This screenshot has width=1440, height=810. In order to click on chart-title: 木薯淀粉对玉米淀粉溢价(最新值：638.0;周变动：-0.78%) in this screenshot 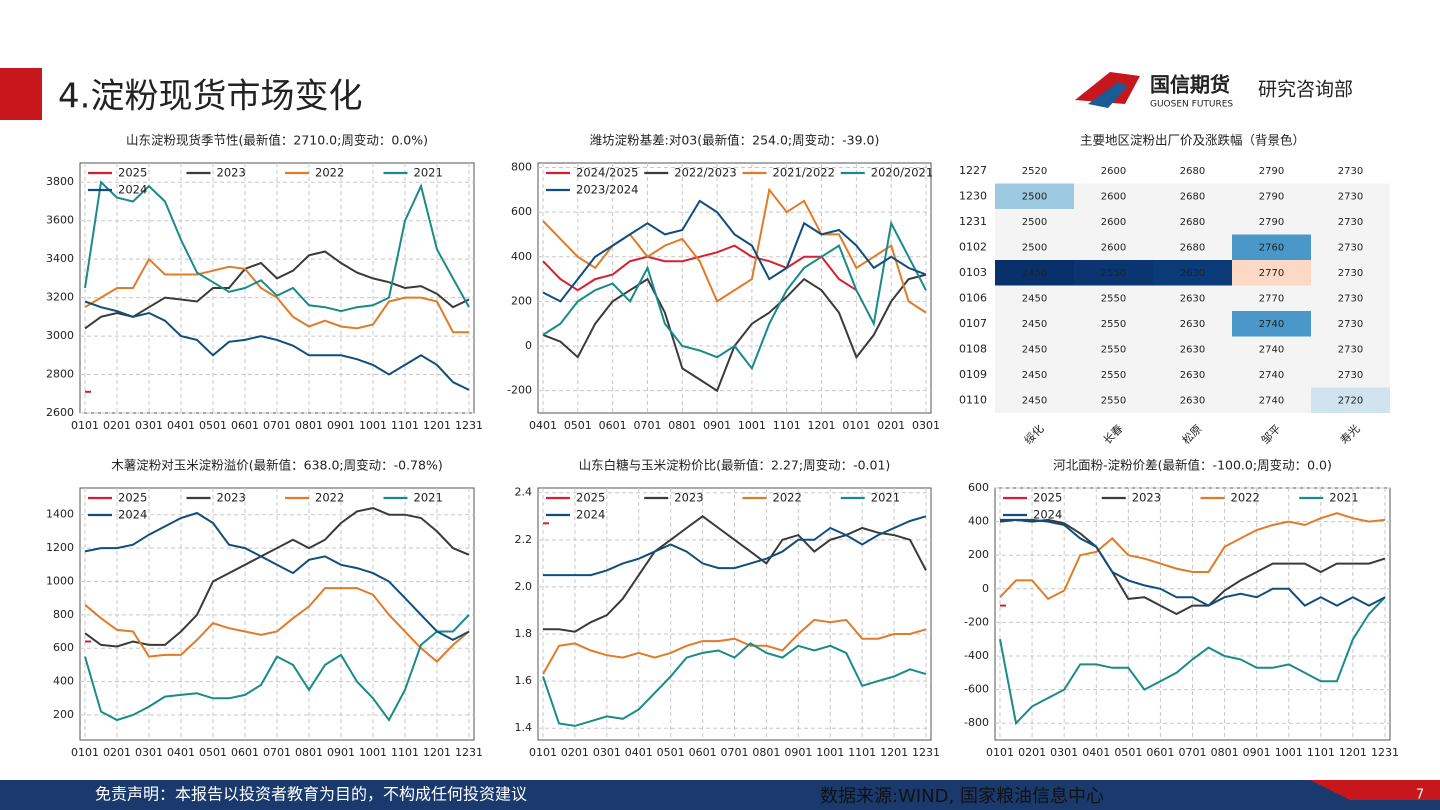, I will do `click(276, 465)`.